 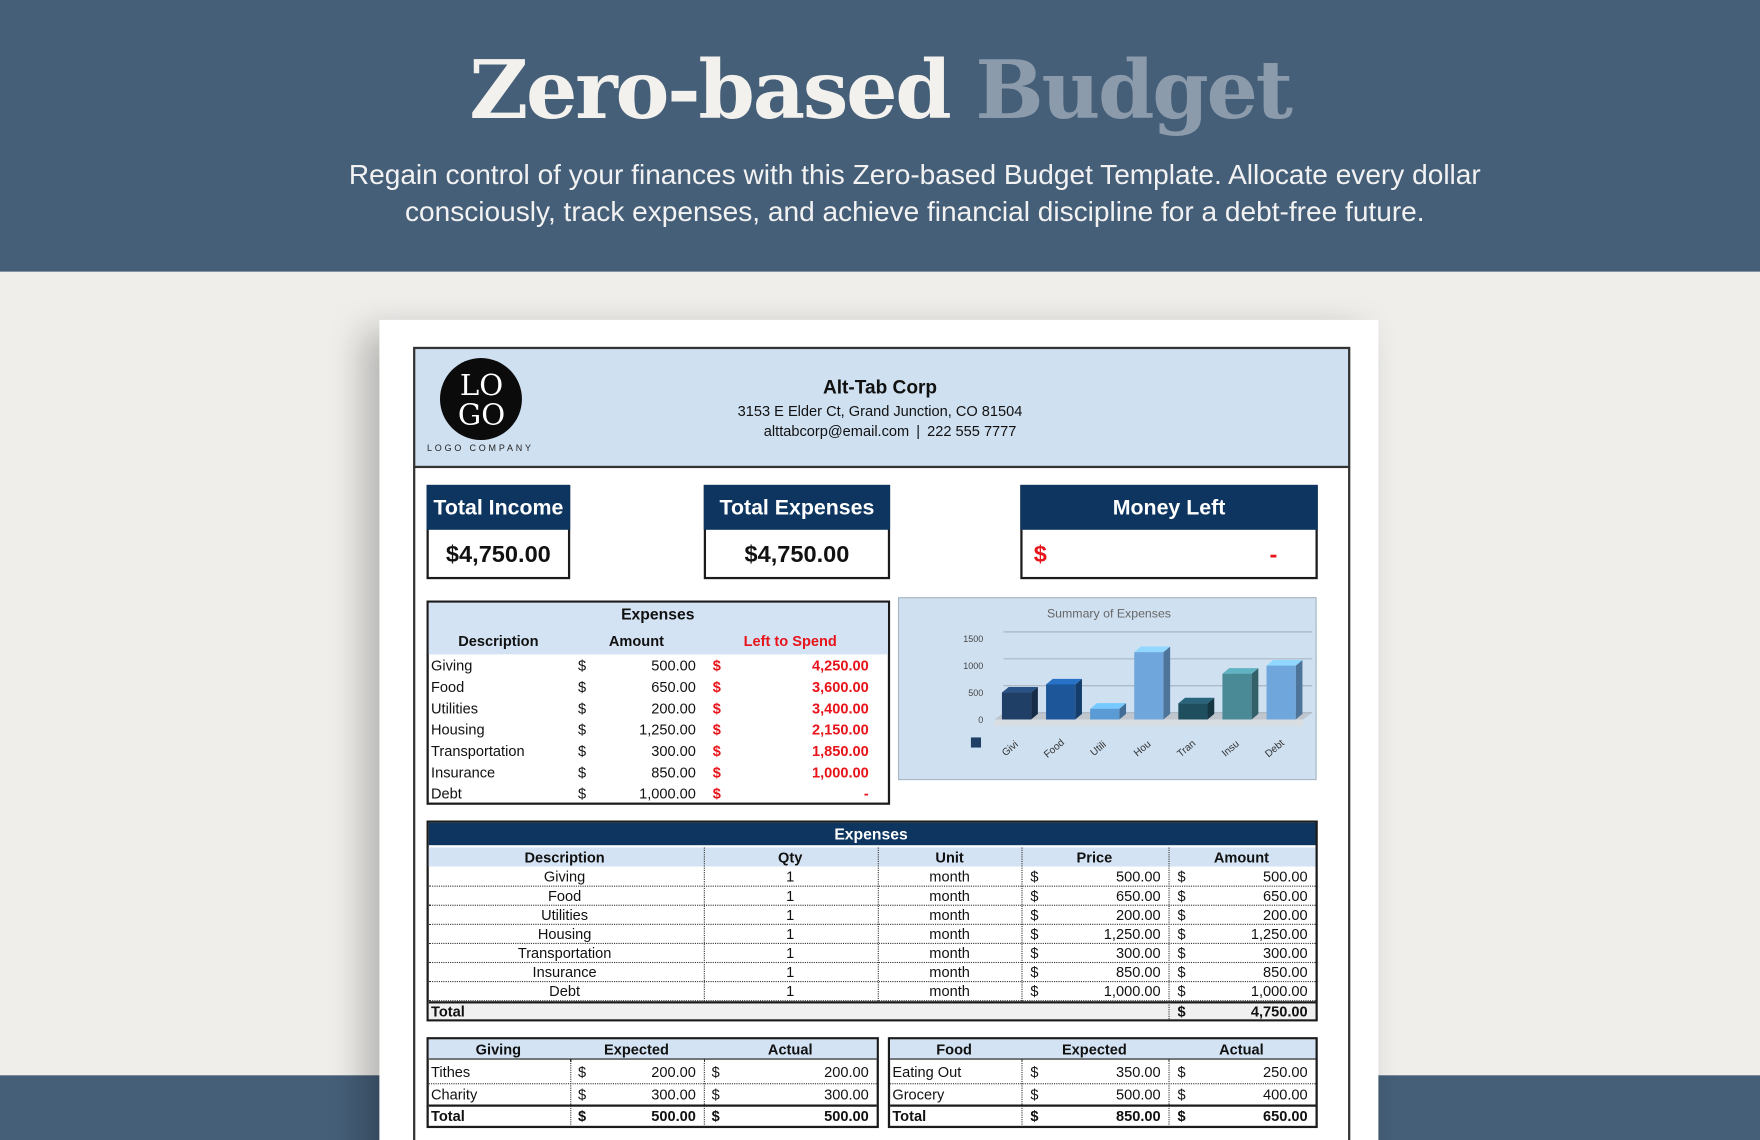 I want to click on company-email: alttabcorp@email.com, so click(x=836, y=431).